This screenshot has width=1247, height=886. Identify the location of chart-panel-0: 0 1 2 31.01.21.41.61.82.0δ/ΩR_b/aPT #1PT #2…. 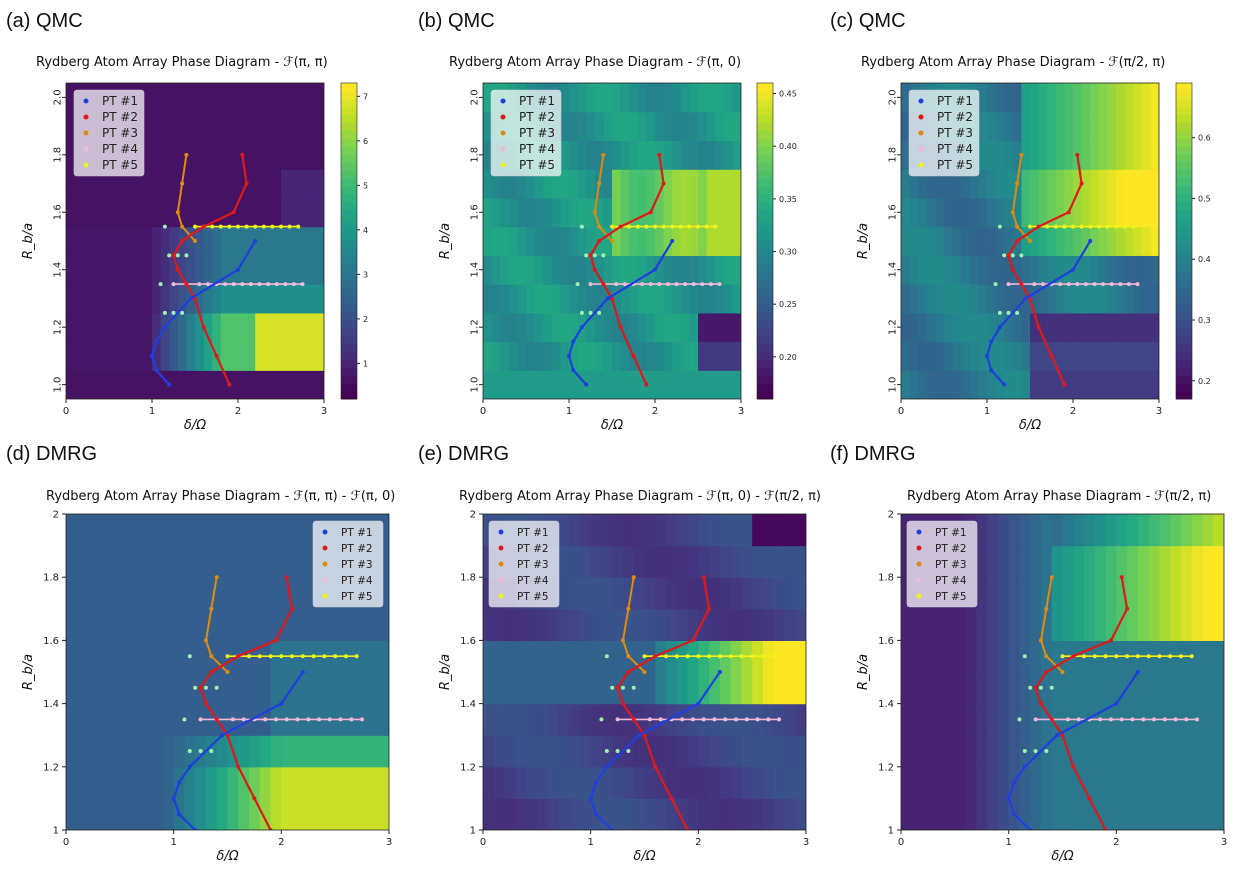
(194, 257).